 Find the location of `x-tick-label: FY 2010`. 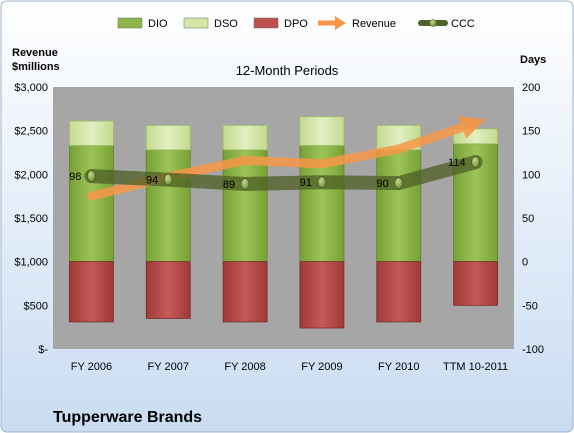

x-tick-label: FY 2010 is located at coordinates (398, 367).